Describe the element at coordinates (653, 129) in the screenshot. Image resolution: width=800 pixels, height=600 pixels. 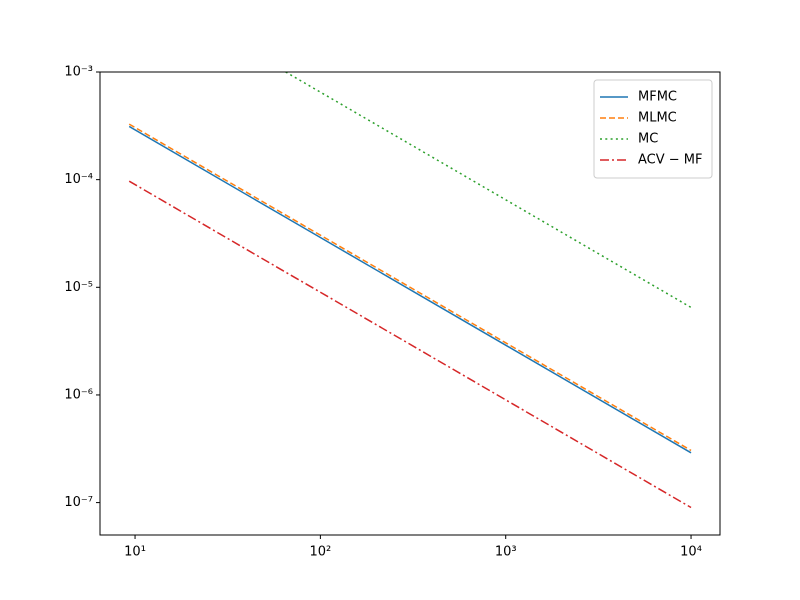
I see `legend-box` at that location.